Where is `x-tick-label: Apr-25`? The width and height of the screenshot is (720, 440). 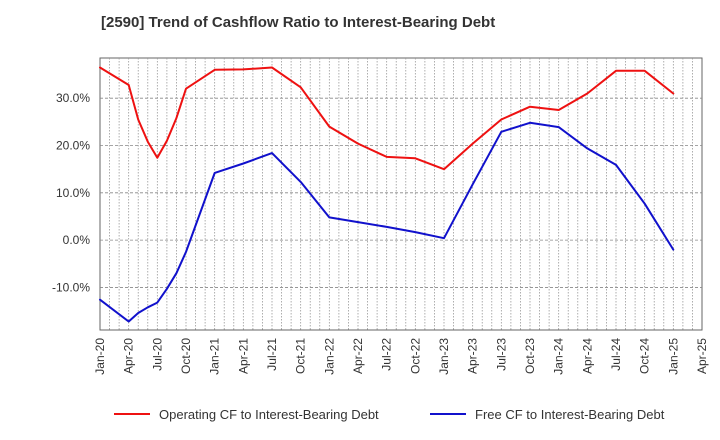 x-tick-label: Apr-25 is located at coordinates (702, 356).